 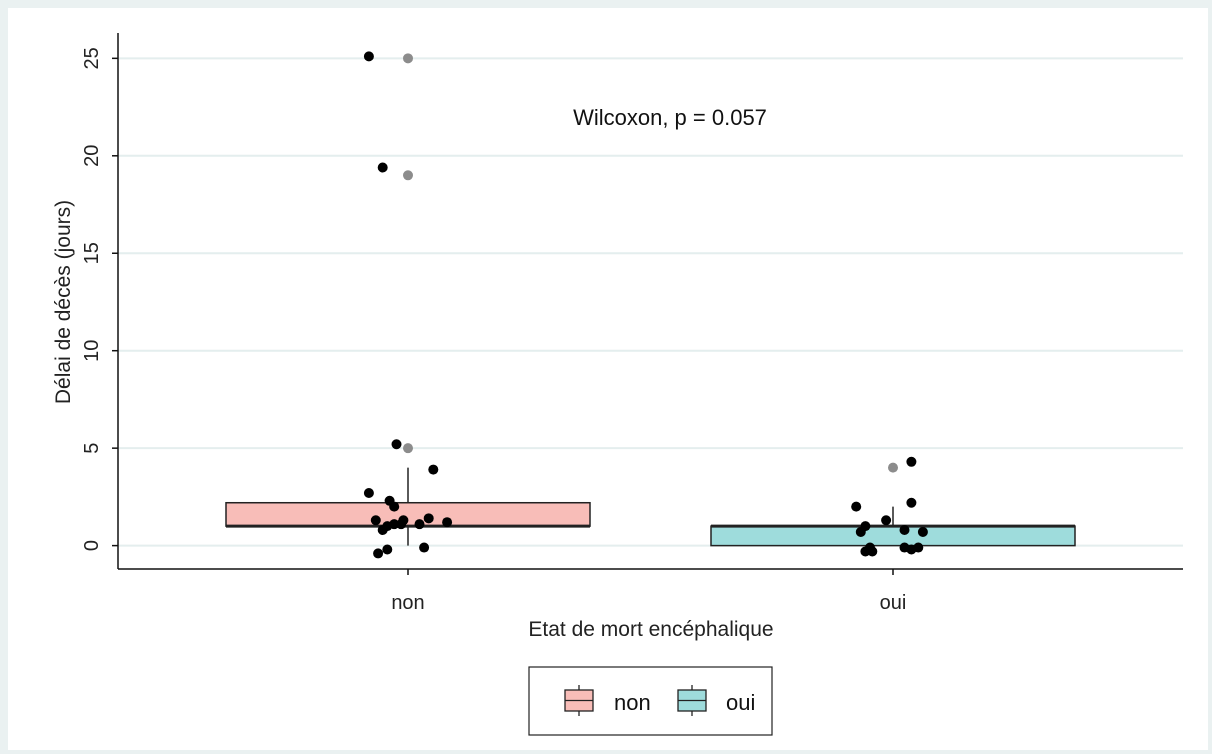 I want to click on y-tick-label-25: 25, so click(x=92, y=58).